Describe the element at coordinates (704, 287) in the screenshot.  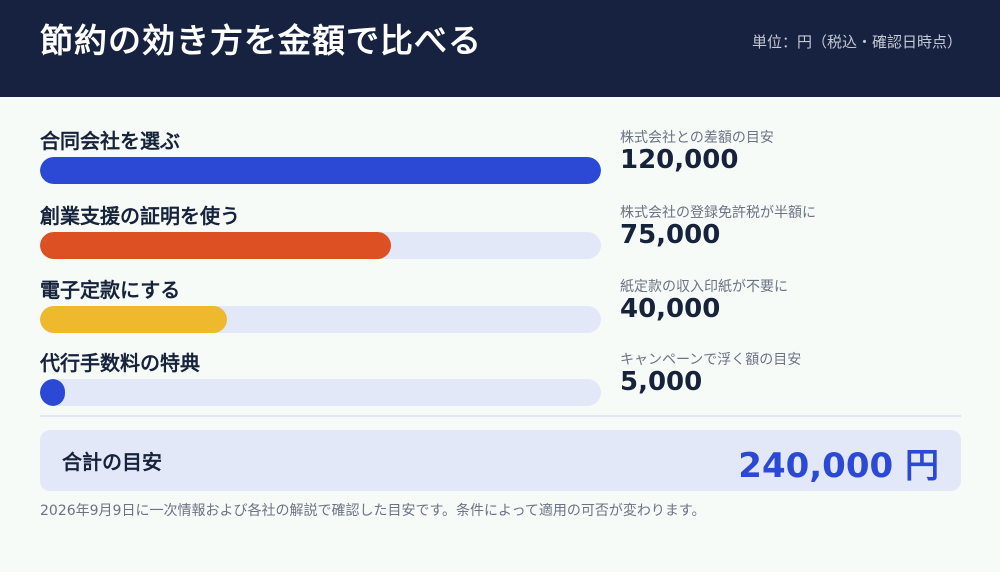
I see `bar-note: 紙定款の収入印紙が不要に` at that location.